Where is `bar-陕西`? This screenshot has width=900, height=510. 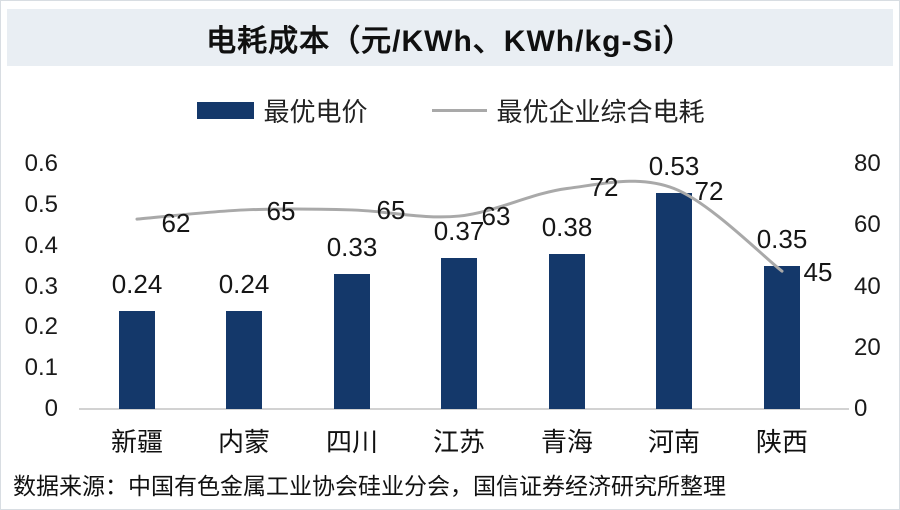
bar-陕西 is located at coordinates (782, 337).